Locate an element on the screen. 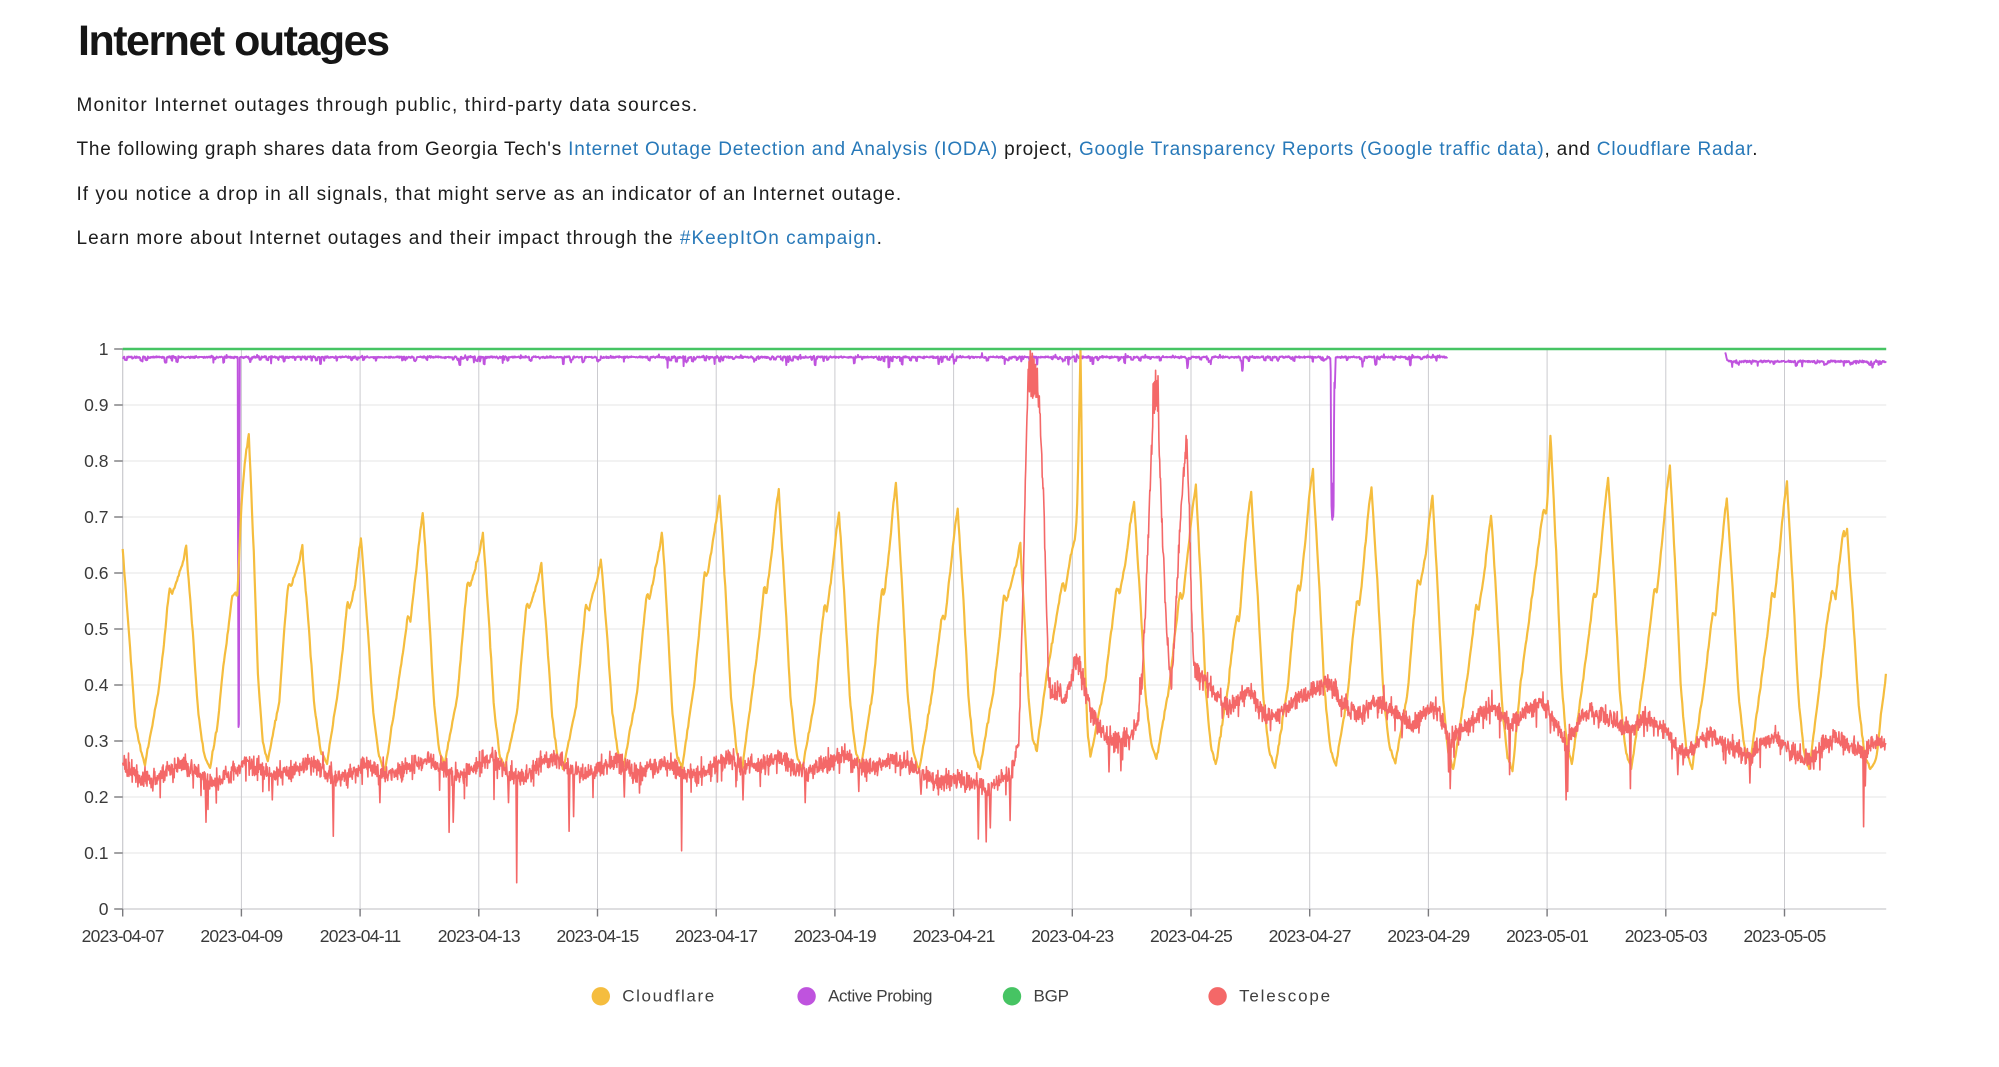 This screenshot has width=1999, height=1067. svg-text: 2023-04-09 is located at coordinates (241, 936).